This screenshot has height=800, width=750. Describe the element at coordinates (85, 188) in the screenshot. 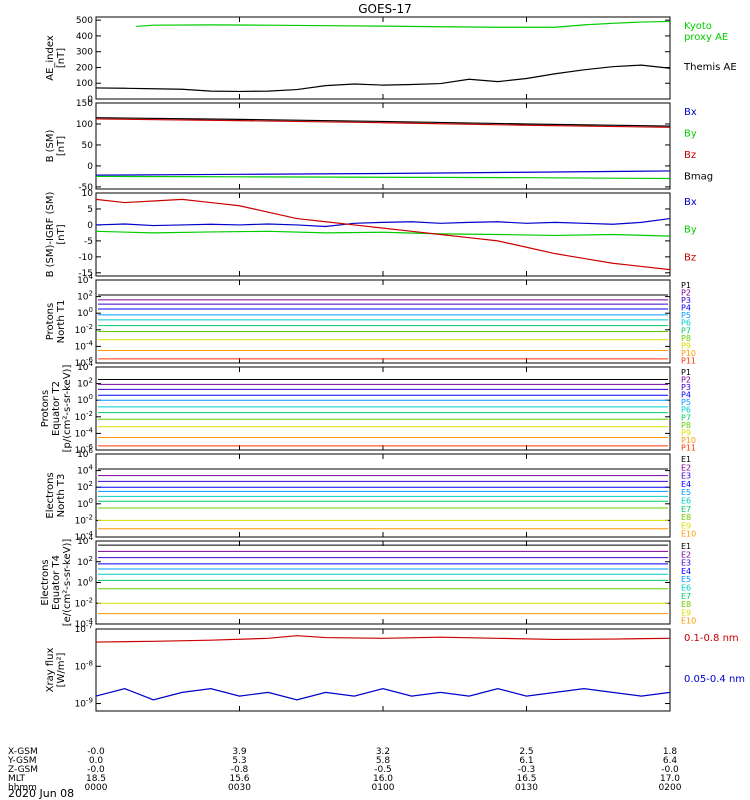

I see `y-tick-label: -50` at that location.